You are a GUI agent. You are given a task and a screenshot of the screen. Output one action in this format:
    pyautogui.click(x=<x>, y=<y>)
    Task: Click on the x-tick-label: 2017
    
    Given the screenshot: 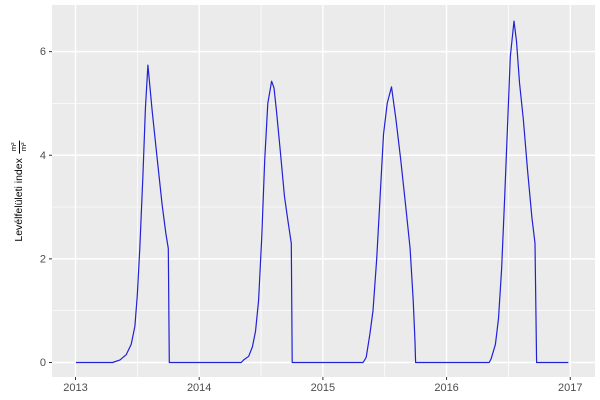 What is the action you would take?
    pyautogui.click(x=570, y=388)
    